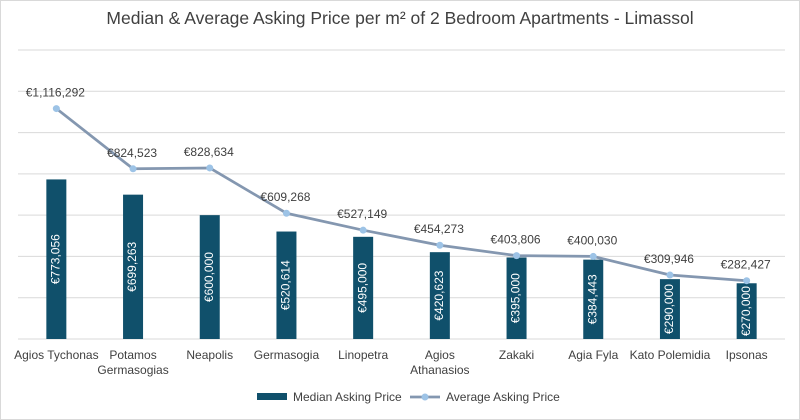 This screenshot has height=420, width=800. What do you see at coordinates (285, 197) in the screenshot?
I see `average-data-label: €609,268` at bounding box center [285, 197].